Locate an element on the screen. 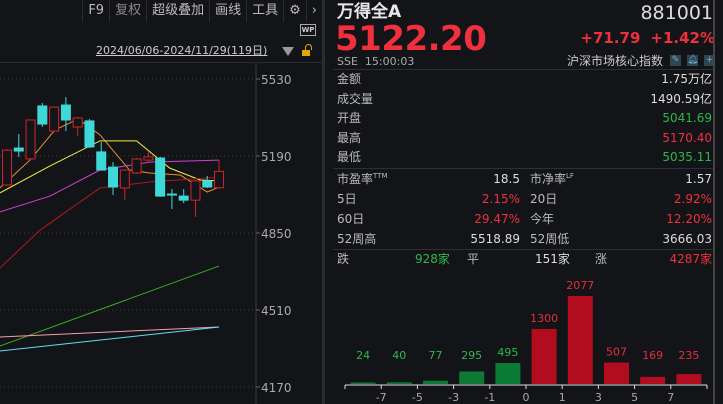 The height and width of the screenshot is (404, 723). quote-time: 15:00:03 is located at coordinates (389, 61).